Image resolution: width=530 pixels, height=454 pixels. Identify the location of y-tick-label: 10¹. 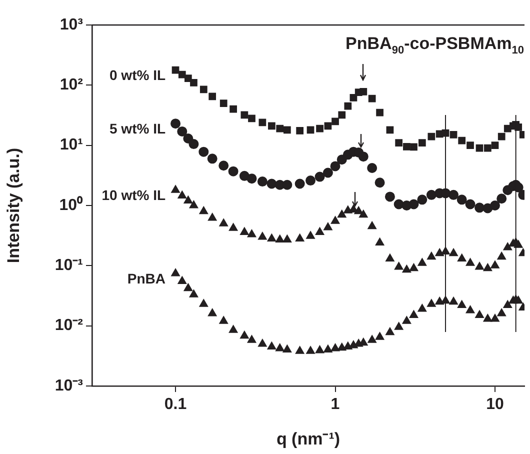
(71, 145).